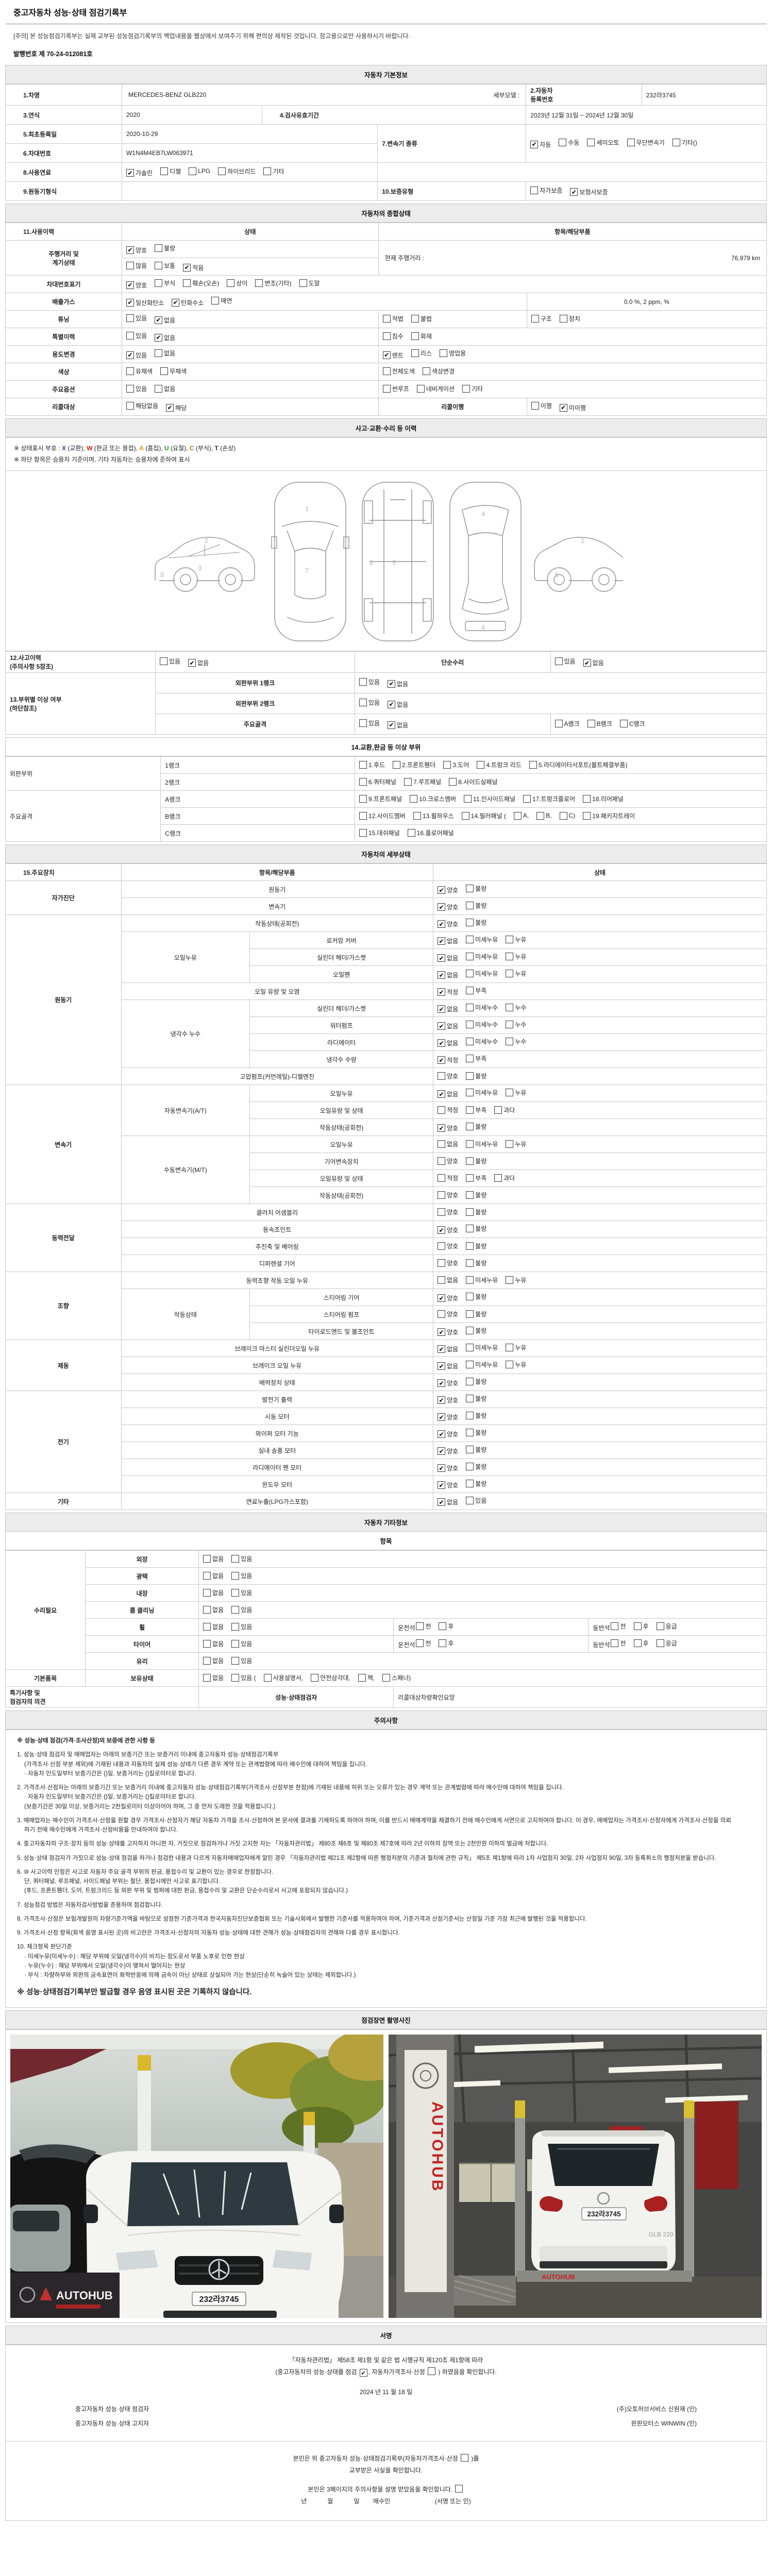  I want to click on checkbox-9.프론트패널: 9.프론트패널, so click(380, 799).